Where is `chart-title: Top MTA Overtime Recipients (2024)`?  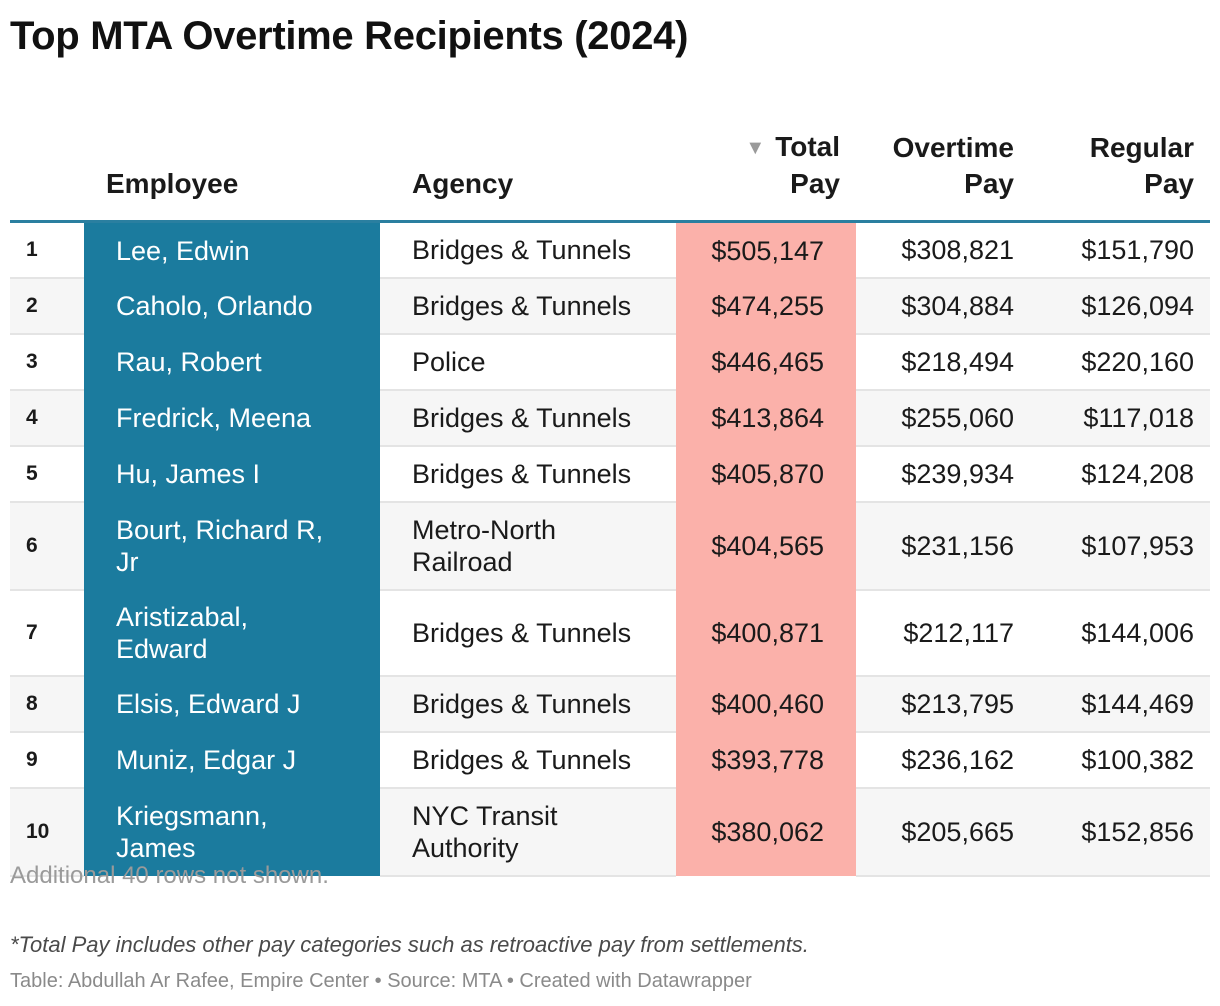 chart-title: Top MTA Overtime Recipients (2024) is located at coordinates (349, 36).